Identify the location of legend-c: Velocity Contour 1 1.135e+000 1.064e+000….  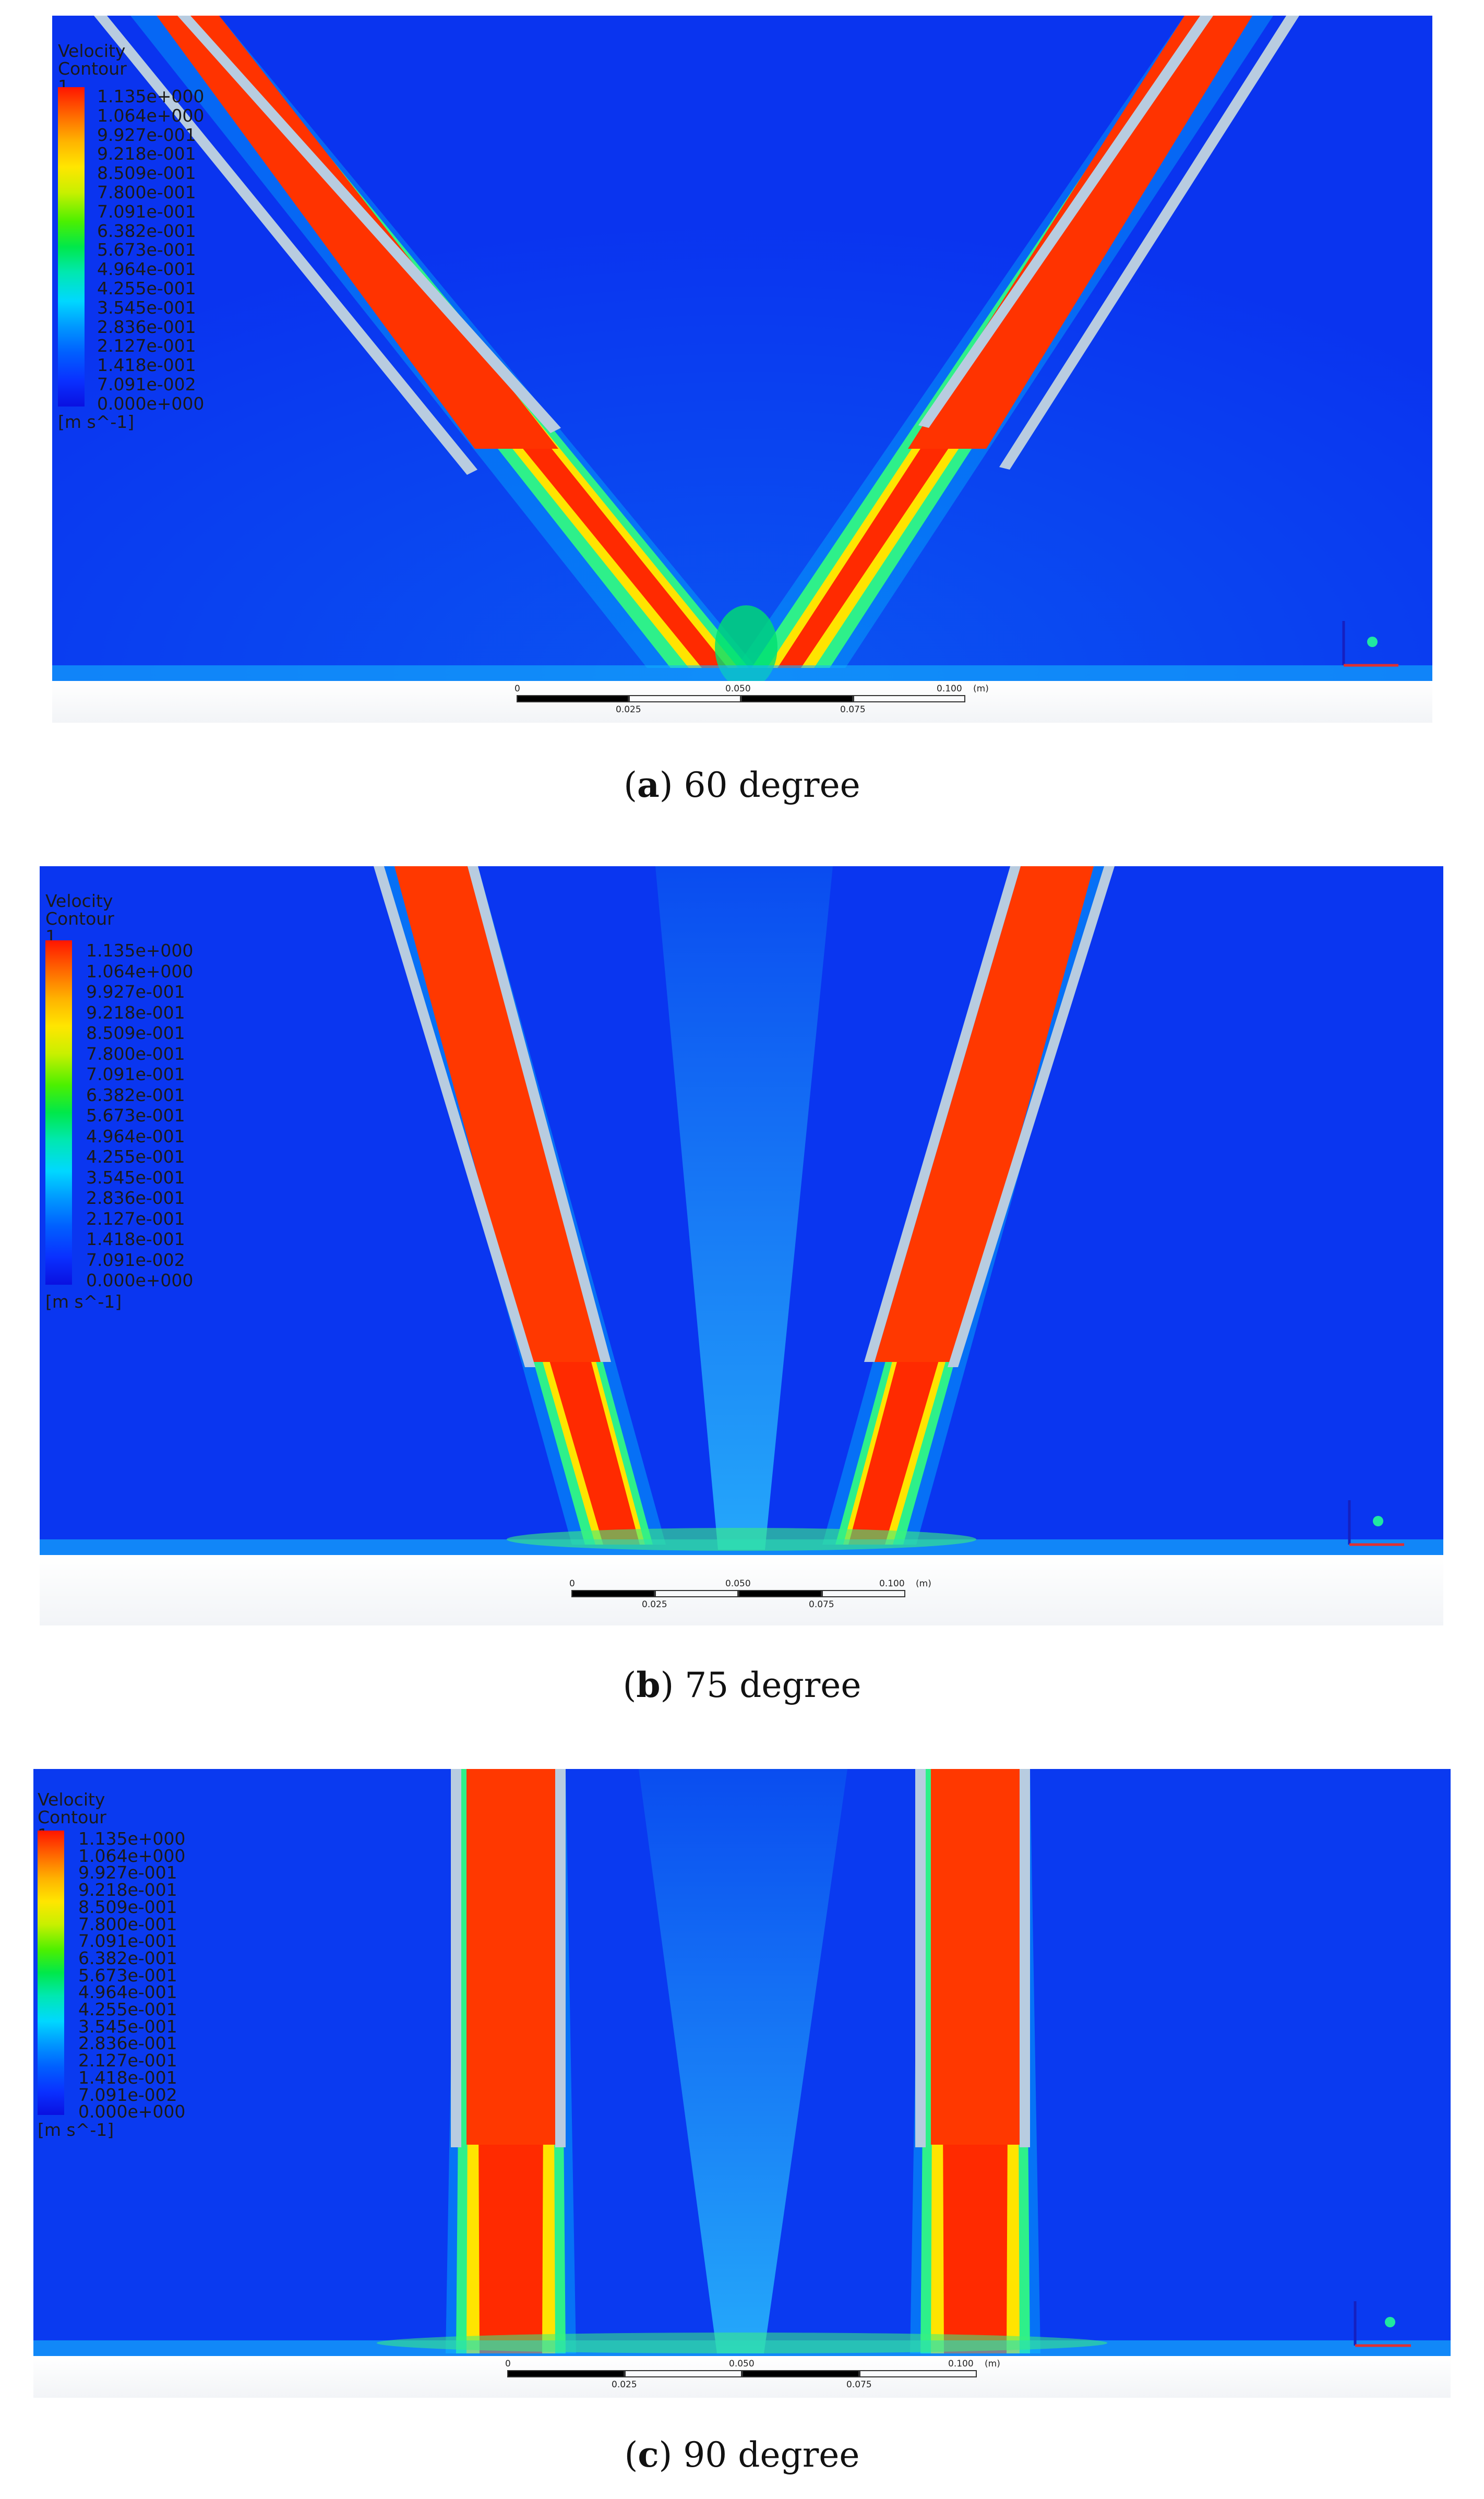
(111, 1964).